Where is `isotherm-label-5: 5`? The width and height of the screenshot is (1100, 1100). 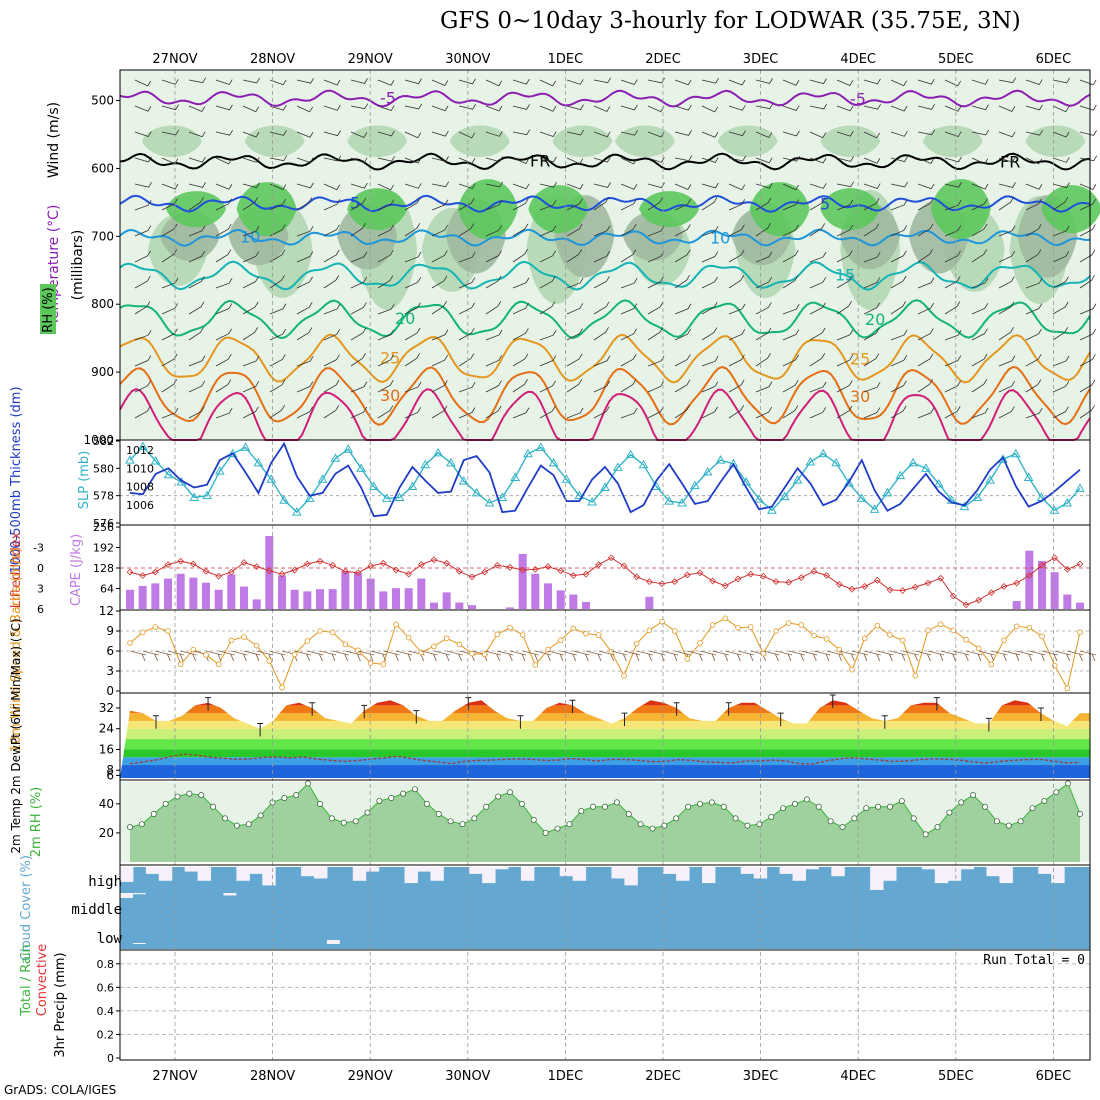
isotherm-label-5: 5 is located at coordinates (355, 203).